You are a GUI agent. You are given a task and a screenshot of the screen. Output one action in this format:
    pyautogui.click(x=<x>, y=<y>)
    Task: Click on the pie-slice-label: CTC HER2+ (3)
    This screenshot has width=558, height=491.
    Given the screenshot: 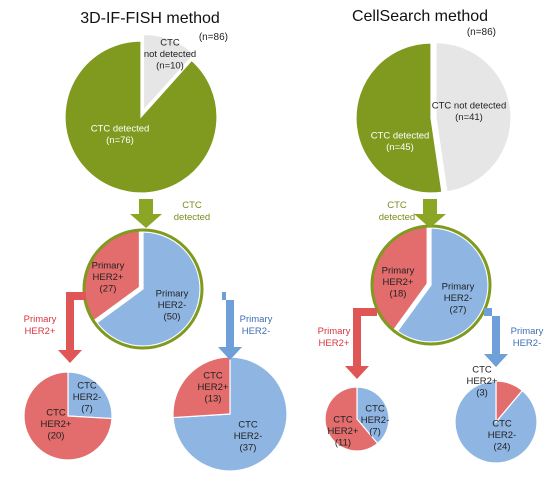 What is the action you would take?
    pyautogui.click(x=482, y=382)
    